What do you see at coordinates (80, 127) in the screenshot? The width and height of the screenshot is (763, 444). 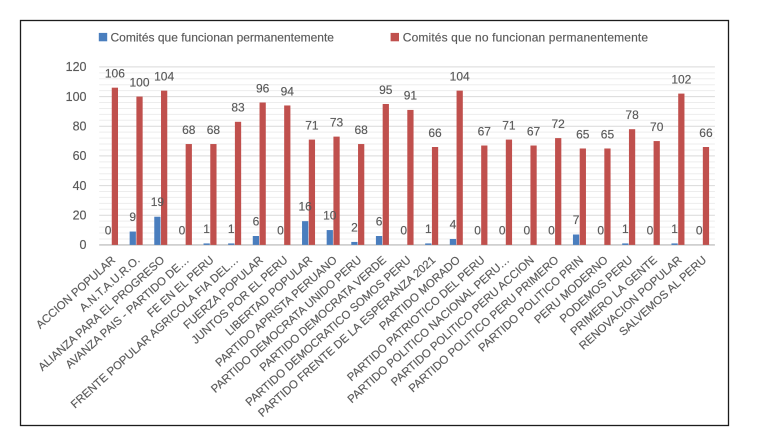 I see `svg-text: 80` at bounding box center [80, 127].